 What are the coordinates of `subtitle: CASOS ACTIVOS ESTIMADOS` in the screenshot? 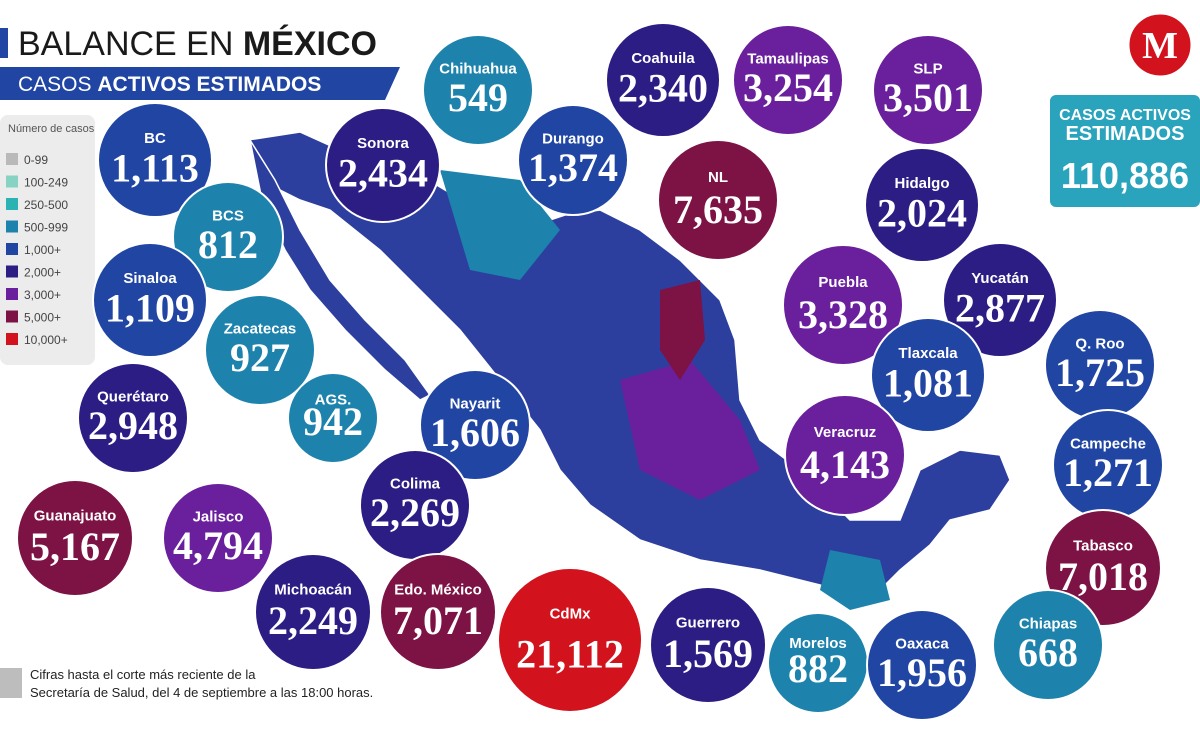 It's located at (169, 84).